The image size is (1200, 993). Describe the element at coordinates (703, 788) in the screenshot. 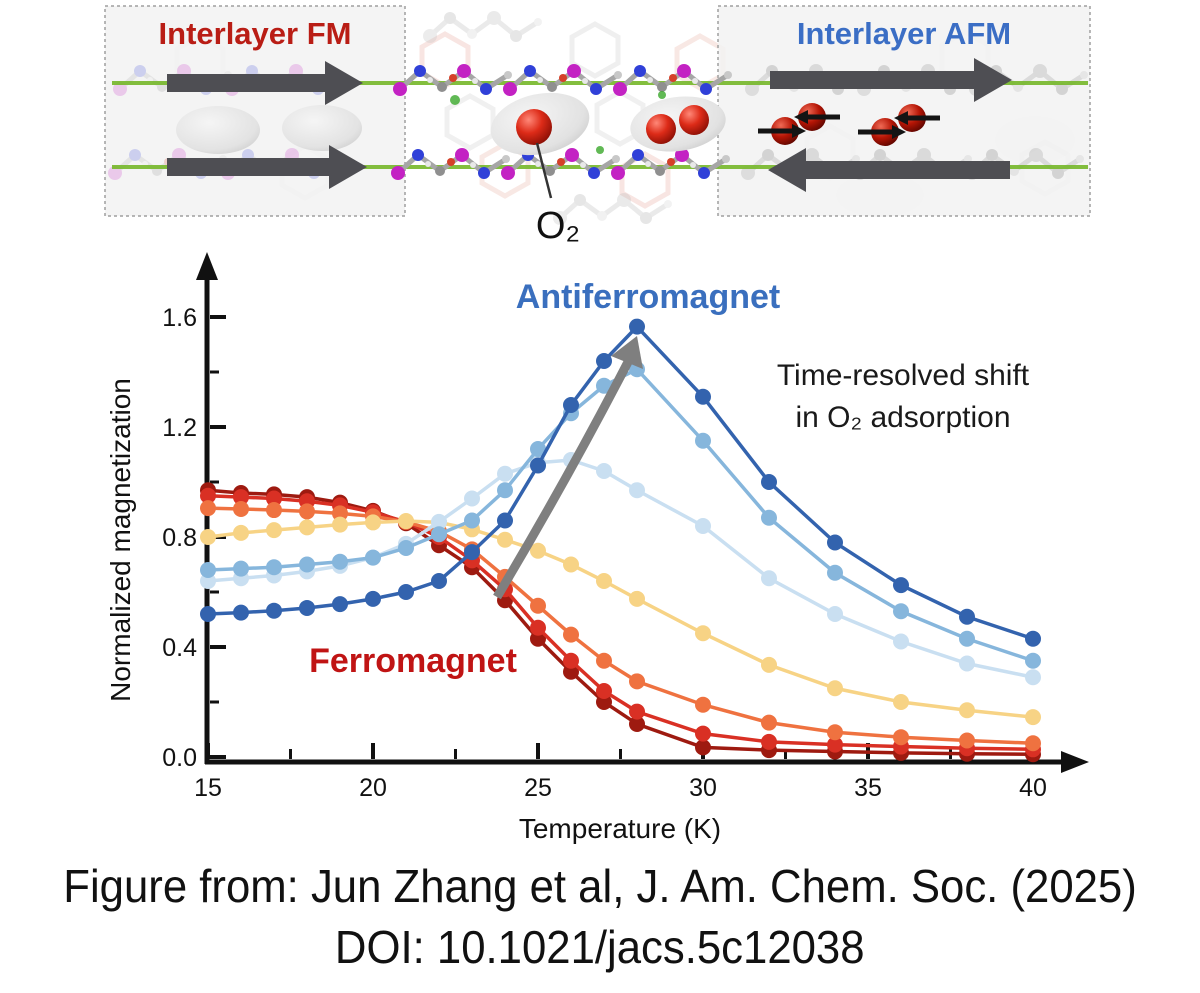

I see `x-tick-label: 30` at that location.